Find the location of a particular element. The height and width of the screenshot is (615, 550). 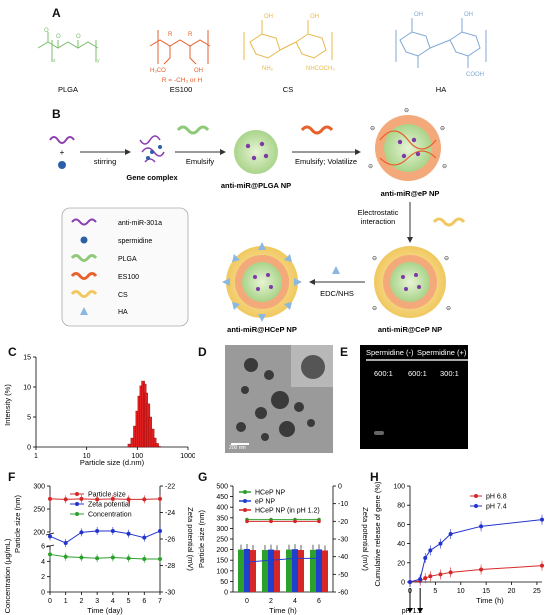

edc-label: EDC/NHS is located at coordinates (337, 293).